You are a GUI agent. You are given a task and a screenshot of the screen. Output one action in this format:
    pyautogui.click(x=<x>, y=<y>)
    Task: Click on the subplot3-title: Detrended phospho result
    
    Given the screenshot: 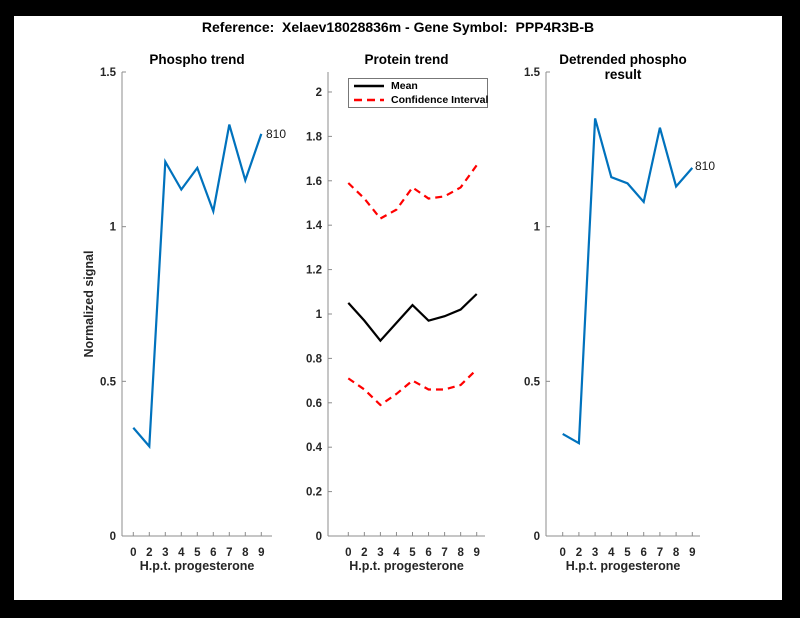 What is the action you would take?
    pyautogui.click(x=623, y=67)
    